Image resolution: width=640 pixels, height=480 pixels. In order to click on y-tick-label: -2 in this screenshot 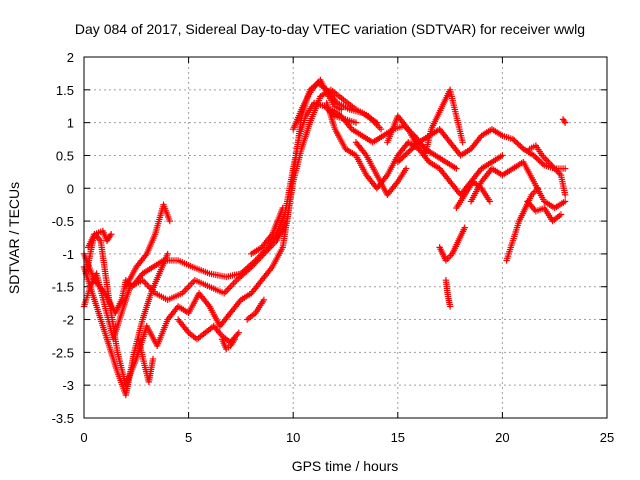, I will do `click(68, 320)`.